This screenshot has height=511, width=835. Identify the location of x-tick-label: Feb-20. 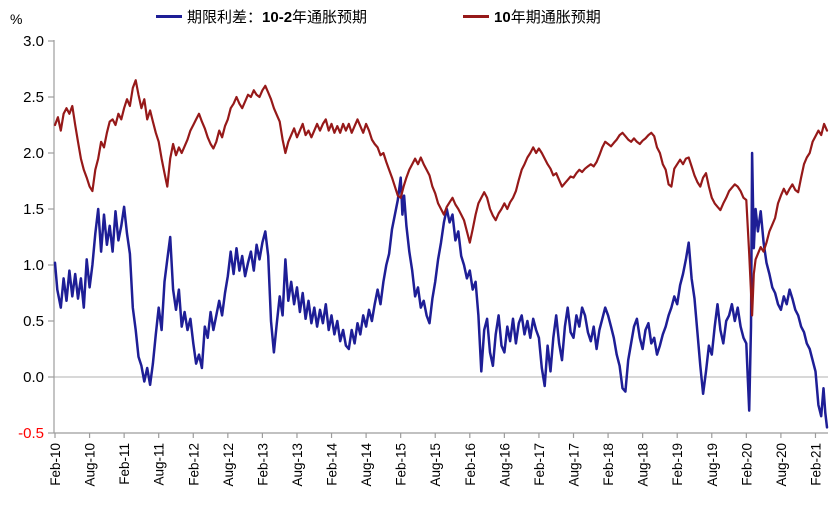
(746, 464).